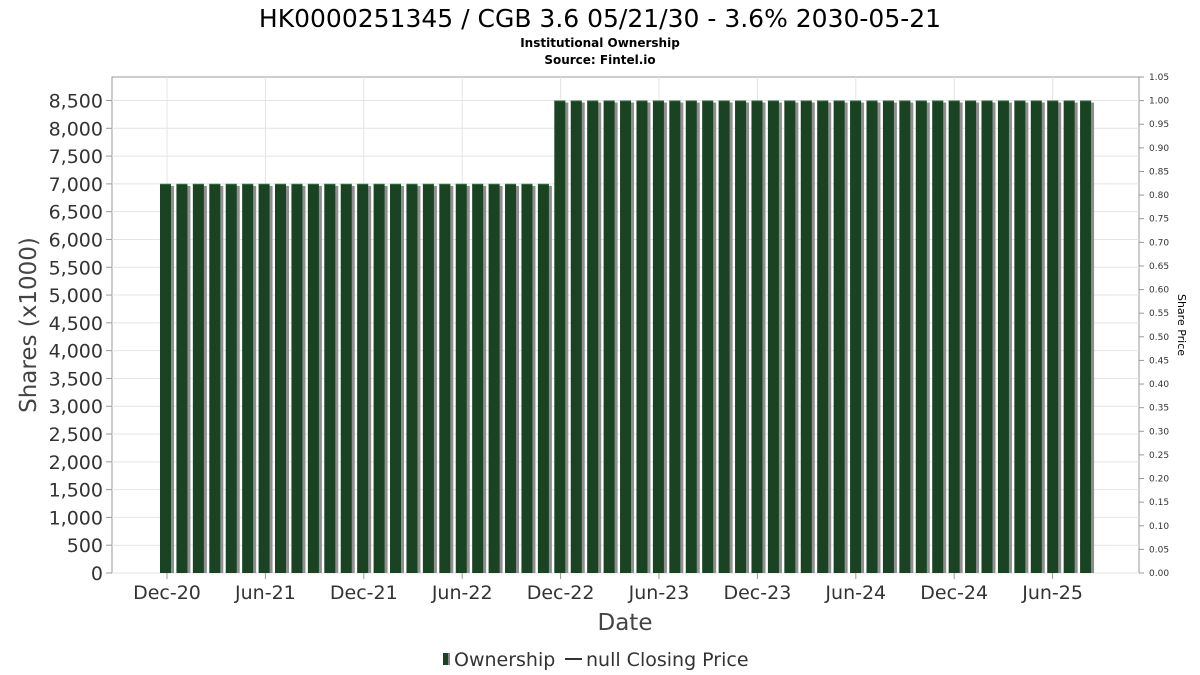 Image resolution: width=1200 pixels, height=675 pixels. What do you see at coordinates (561, 593) in the screenshot?
I see `x-tick-label: Dec-22` at bounding box center [561, 593].